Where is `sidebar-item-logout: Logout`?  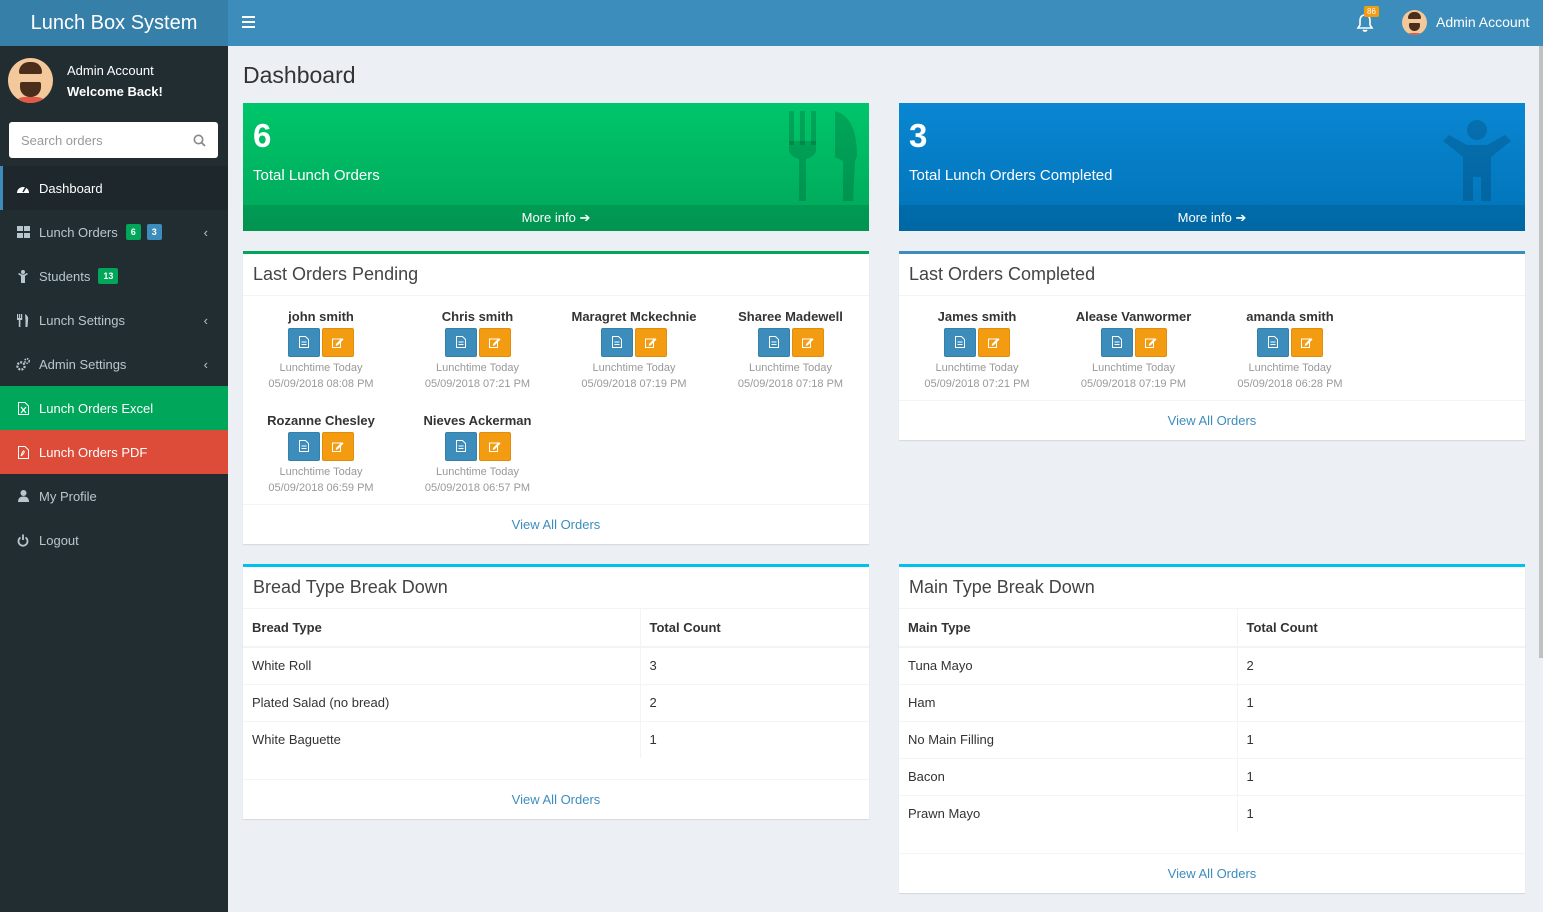
sidebar-item-logout: Logout is located at coordinates (114, 540).